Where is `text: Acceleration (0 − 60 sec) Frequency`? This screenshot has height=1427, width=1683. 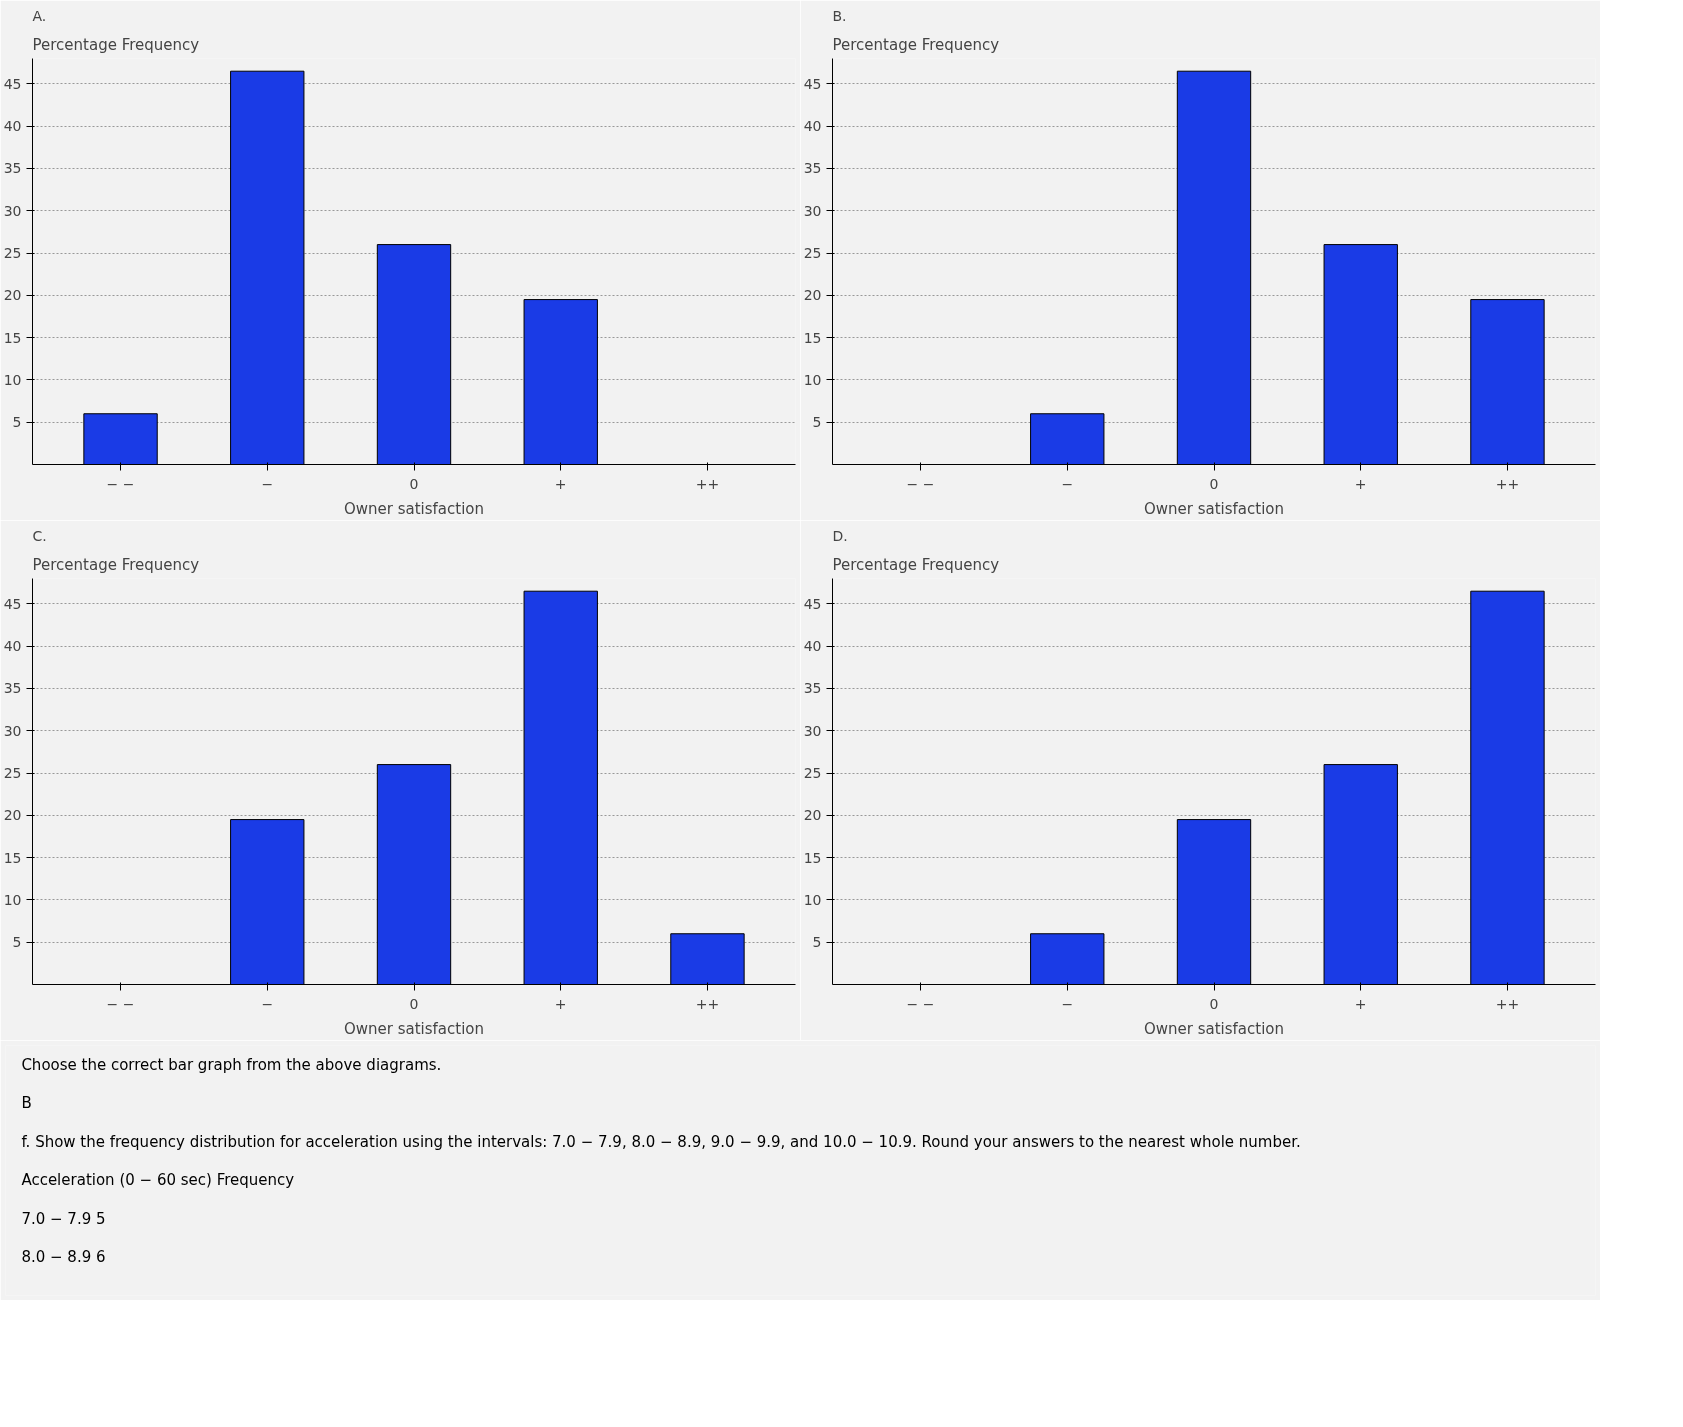 text: Acceleration (0 − 60 sec) Frequency is located at coordinates (158, 1180).